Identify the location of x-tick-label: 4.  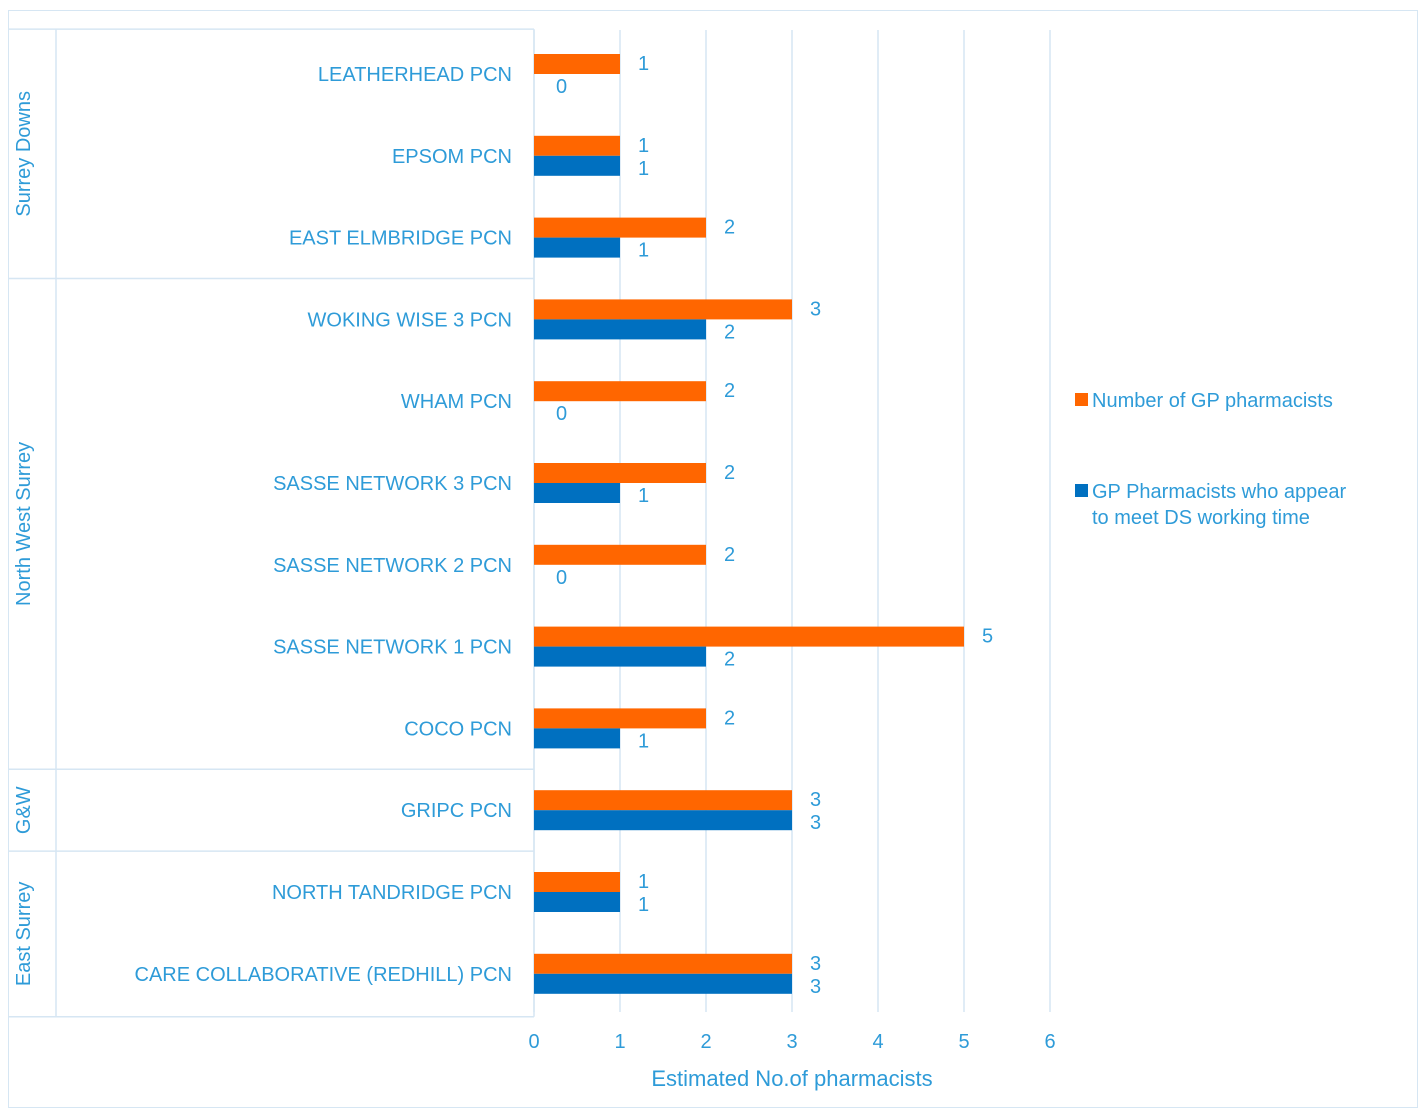
(877, 1042).